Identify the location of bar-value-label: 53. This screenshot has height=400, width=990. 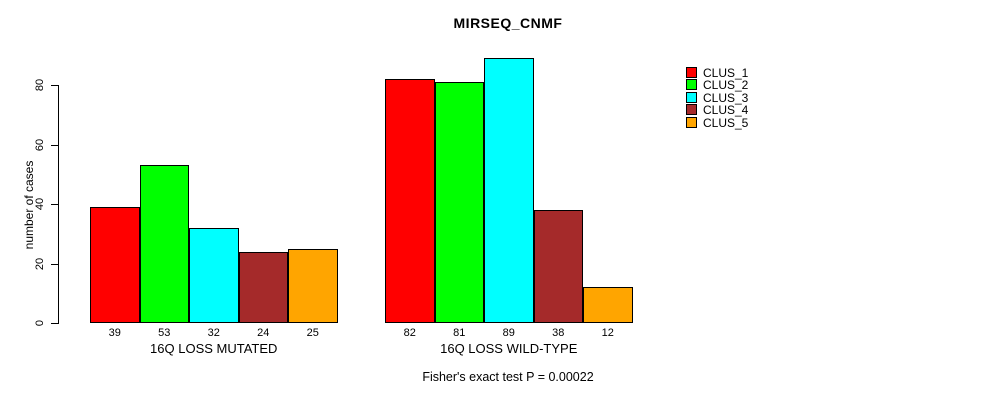
(164, 333).